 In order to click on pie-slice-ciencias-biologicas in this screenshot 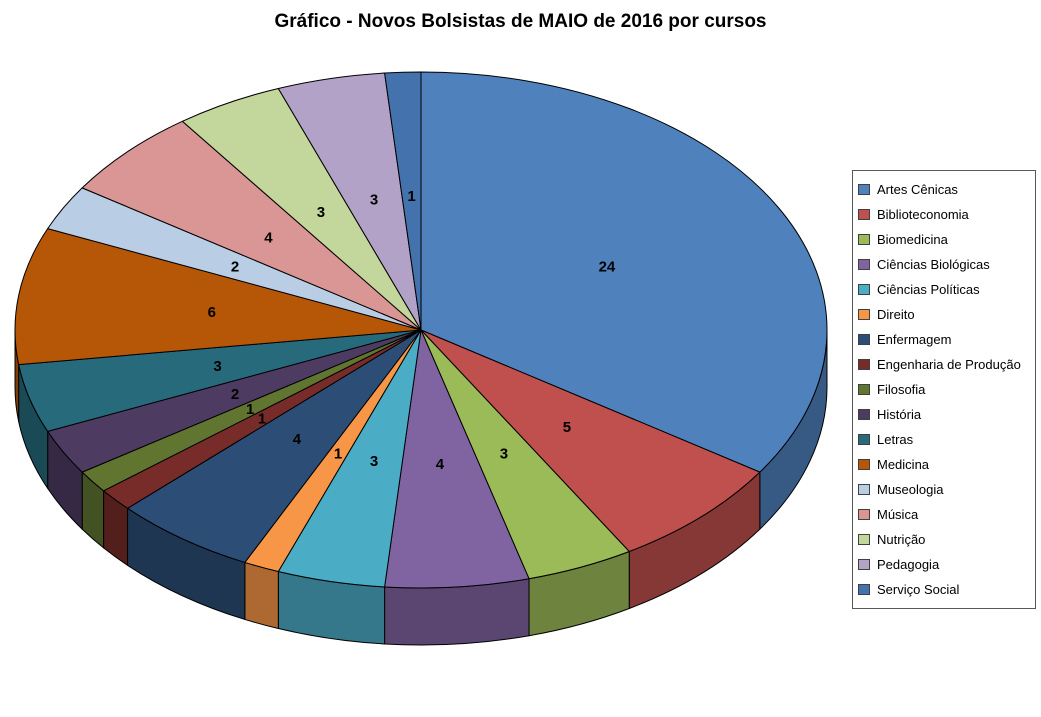, I will do `click(457, 459)`.